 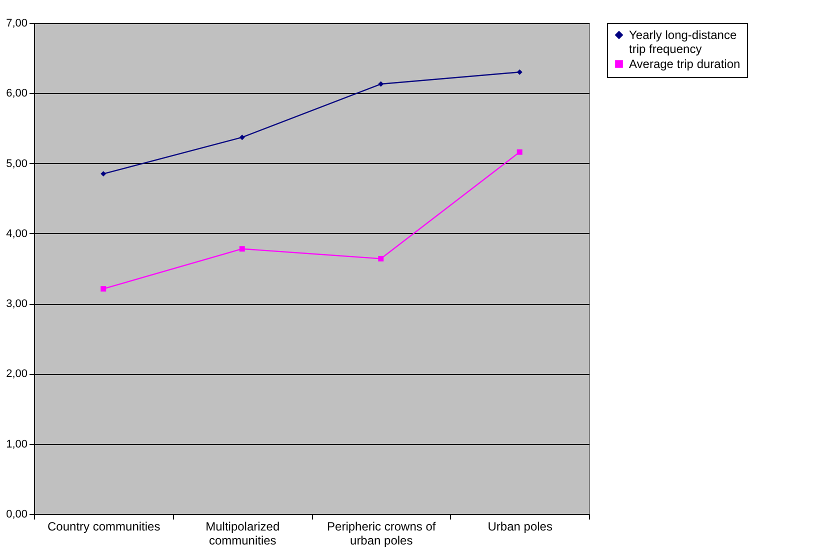 What do you see at coordinates (684, 64) in the screenshot?
I see `legend-label: Average trip duration` at bounding box center [684, 64].